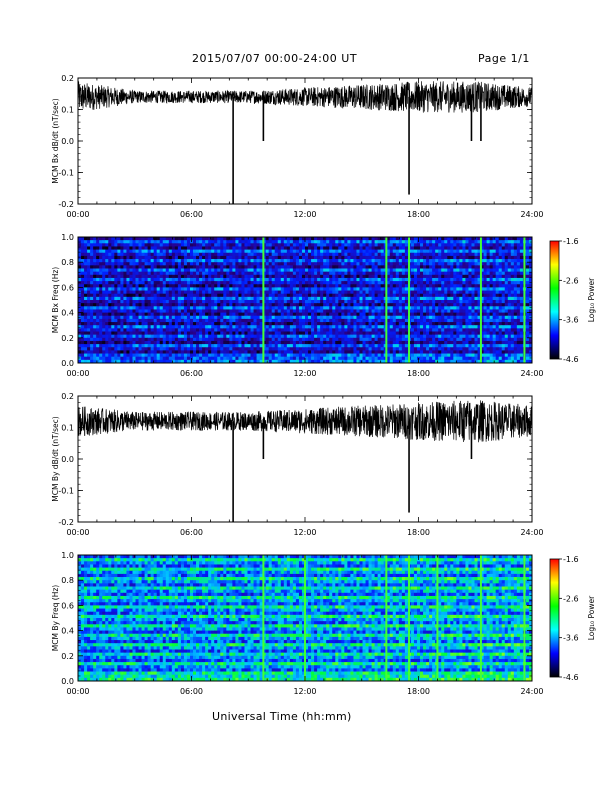 The height and width of the screenshot is (792, 612). Describe the element at coordinates (504, 58) in the screenshot. I see `page-number: Page 1/1` at that location.